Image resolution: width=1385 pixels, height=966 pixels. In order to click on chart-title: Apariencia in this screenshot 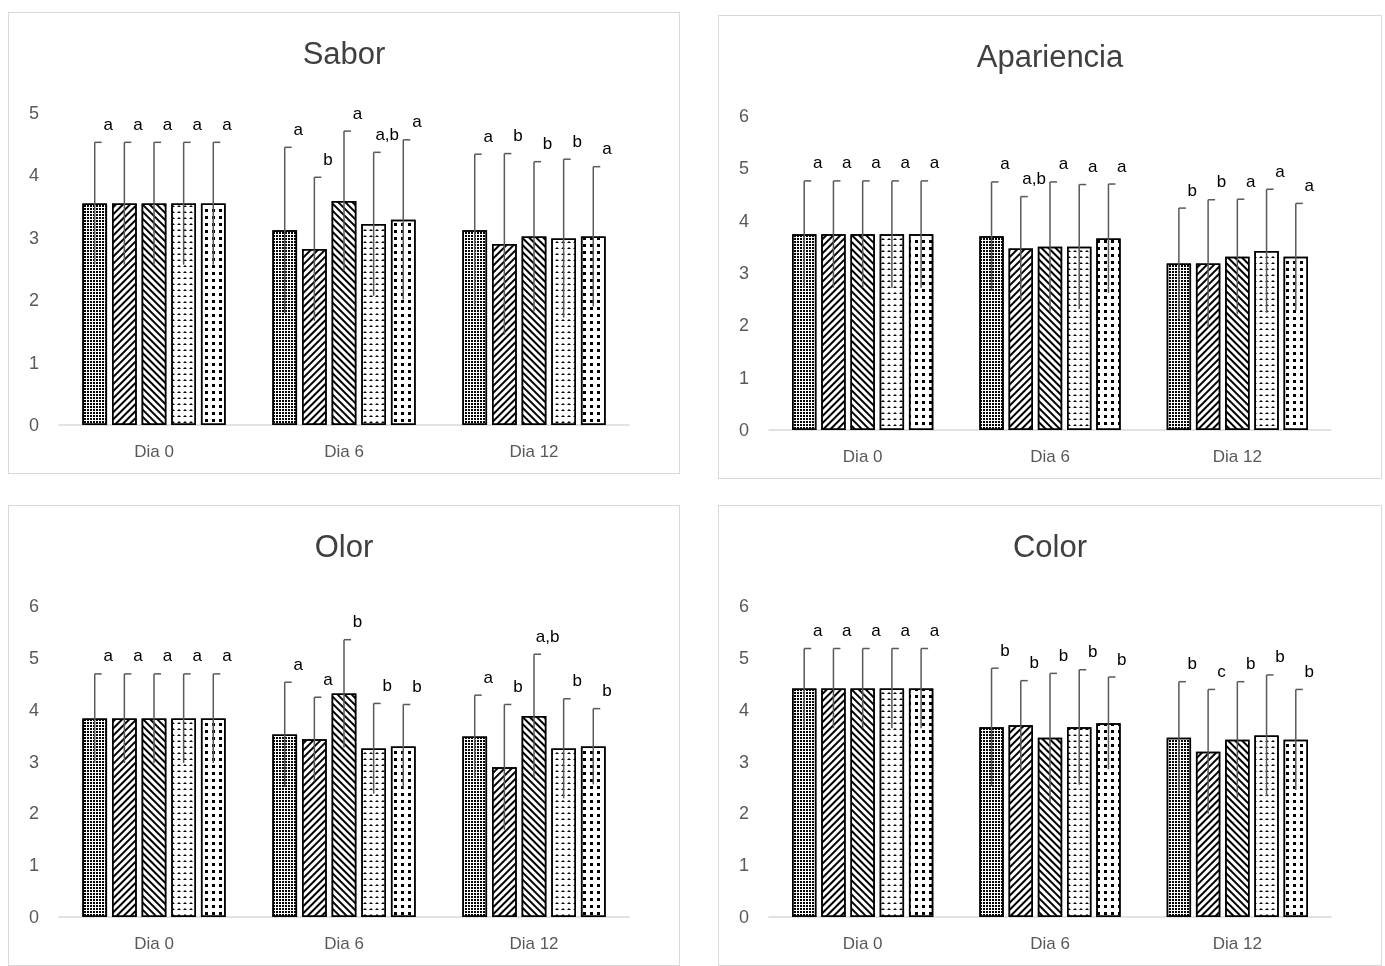, I will do `click(1050, 56)`.